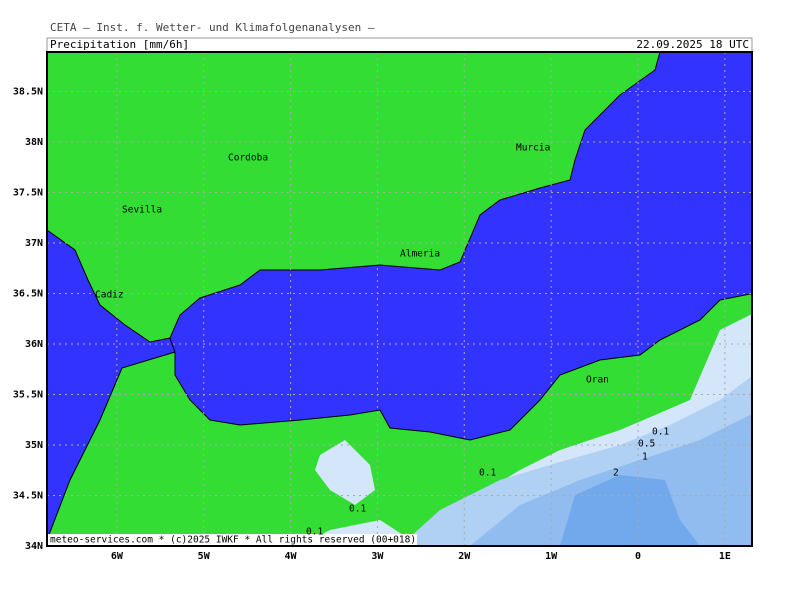  I want to click on city-label: Oran, so click(597, 380).